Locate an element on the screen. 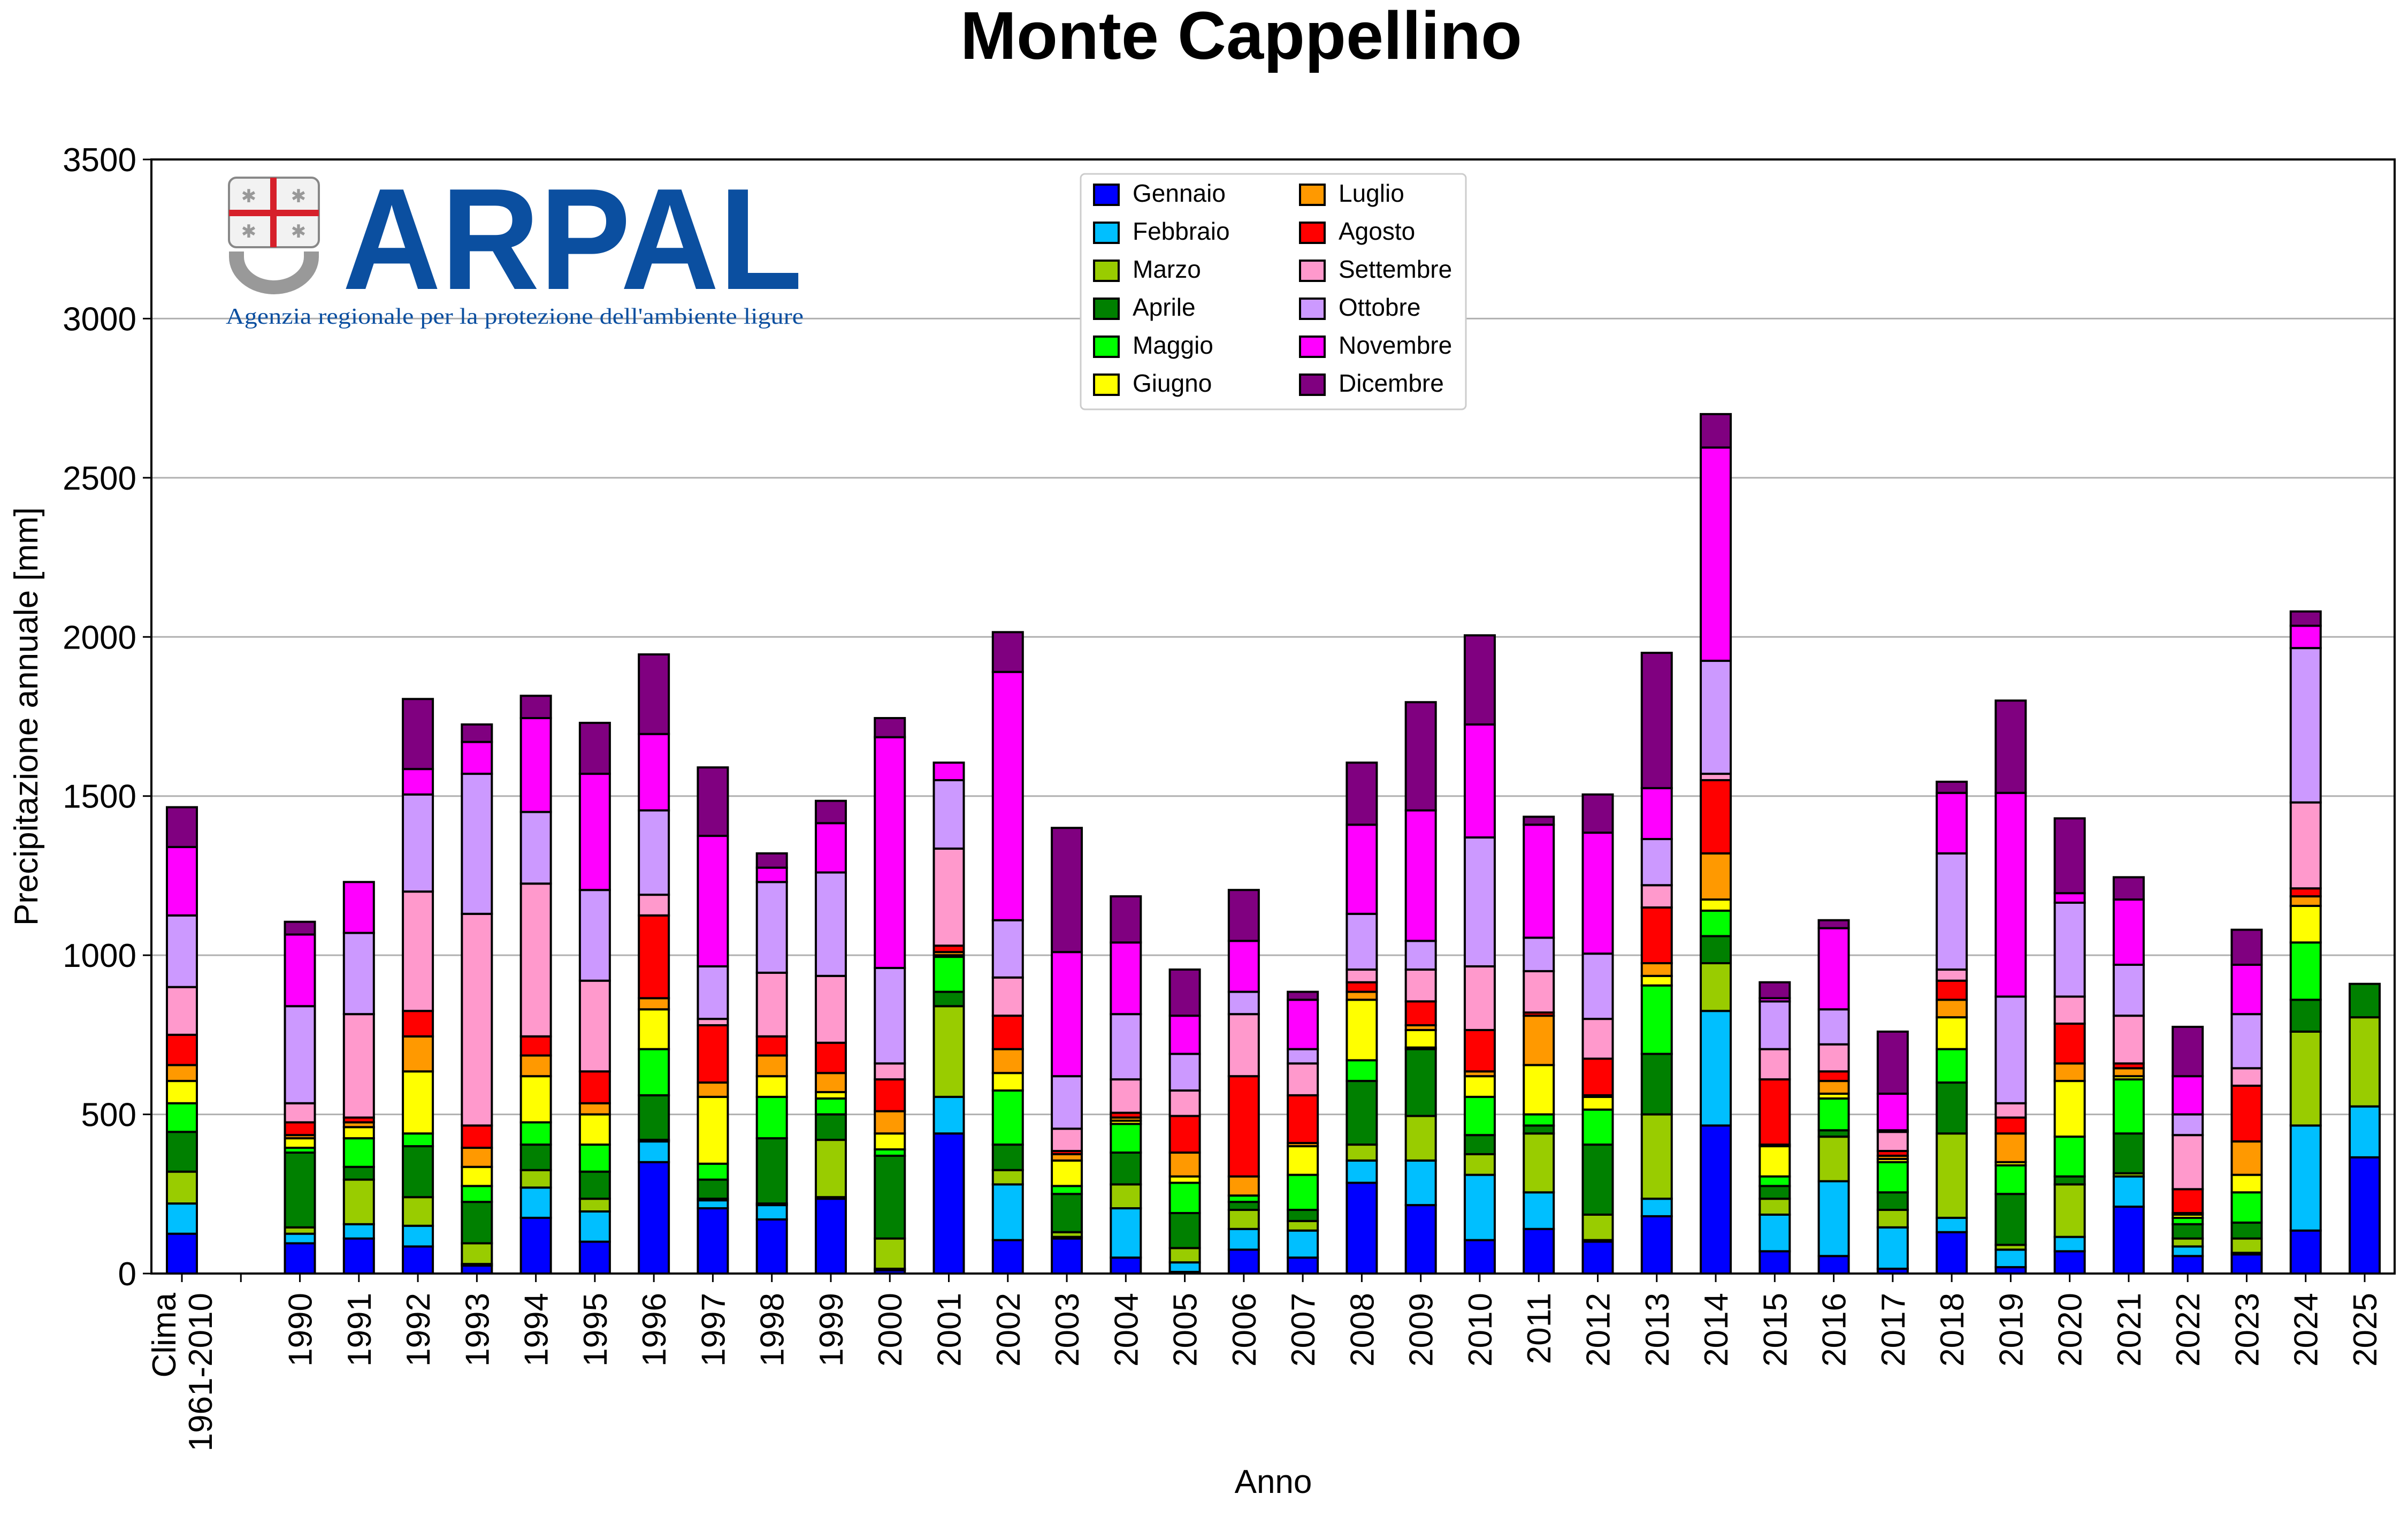 Image resolution: width=2408 pixels, height=1517 pixels. x-tick-label: 2024 is located at coordinates (2306, 1330).